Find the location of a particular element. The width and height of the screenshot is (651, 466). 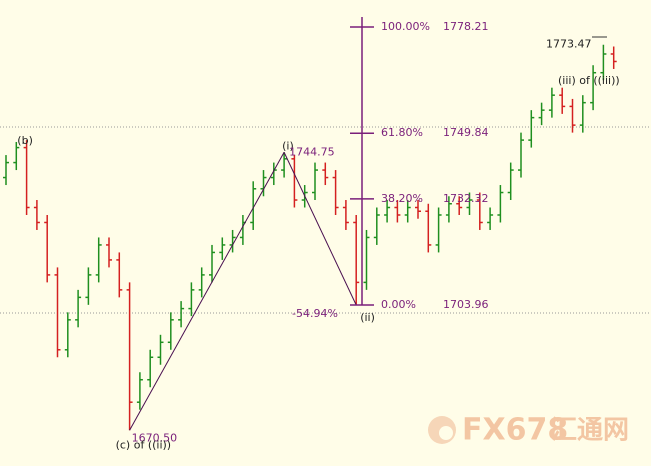

fib-price: 1749.84 is located at coordinates (466, 132).